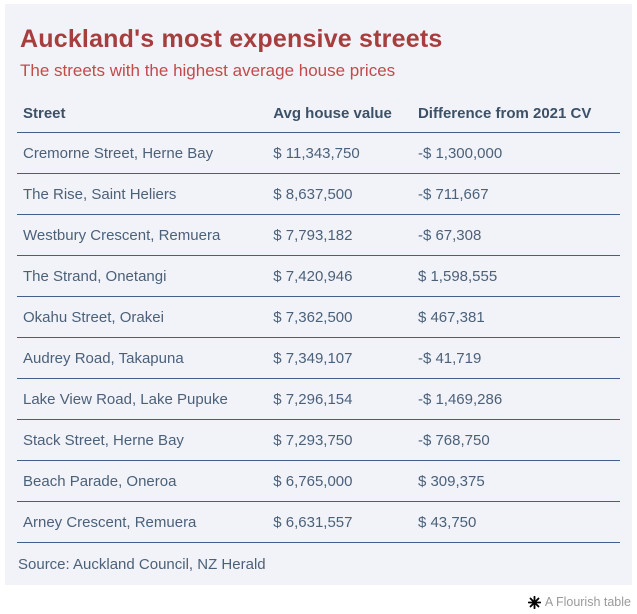 The height and width of the screenshot is (614, 637). What do you see at coordinates (142, 399) in the screenshot?
I see `street-cell: Lake View Road, Lake Pupuke` at bounding box center [142, 399].